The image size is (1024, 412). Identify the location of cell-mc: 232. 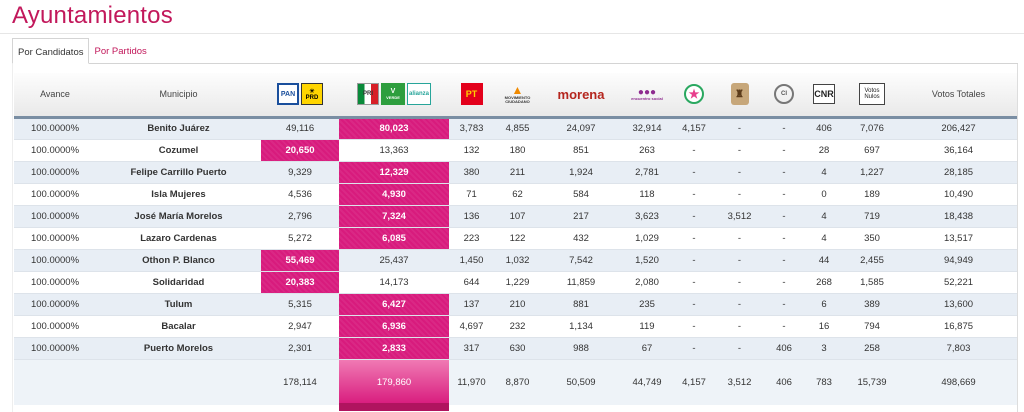
(517, 326).